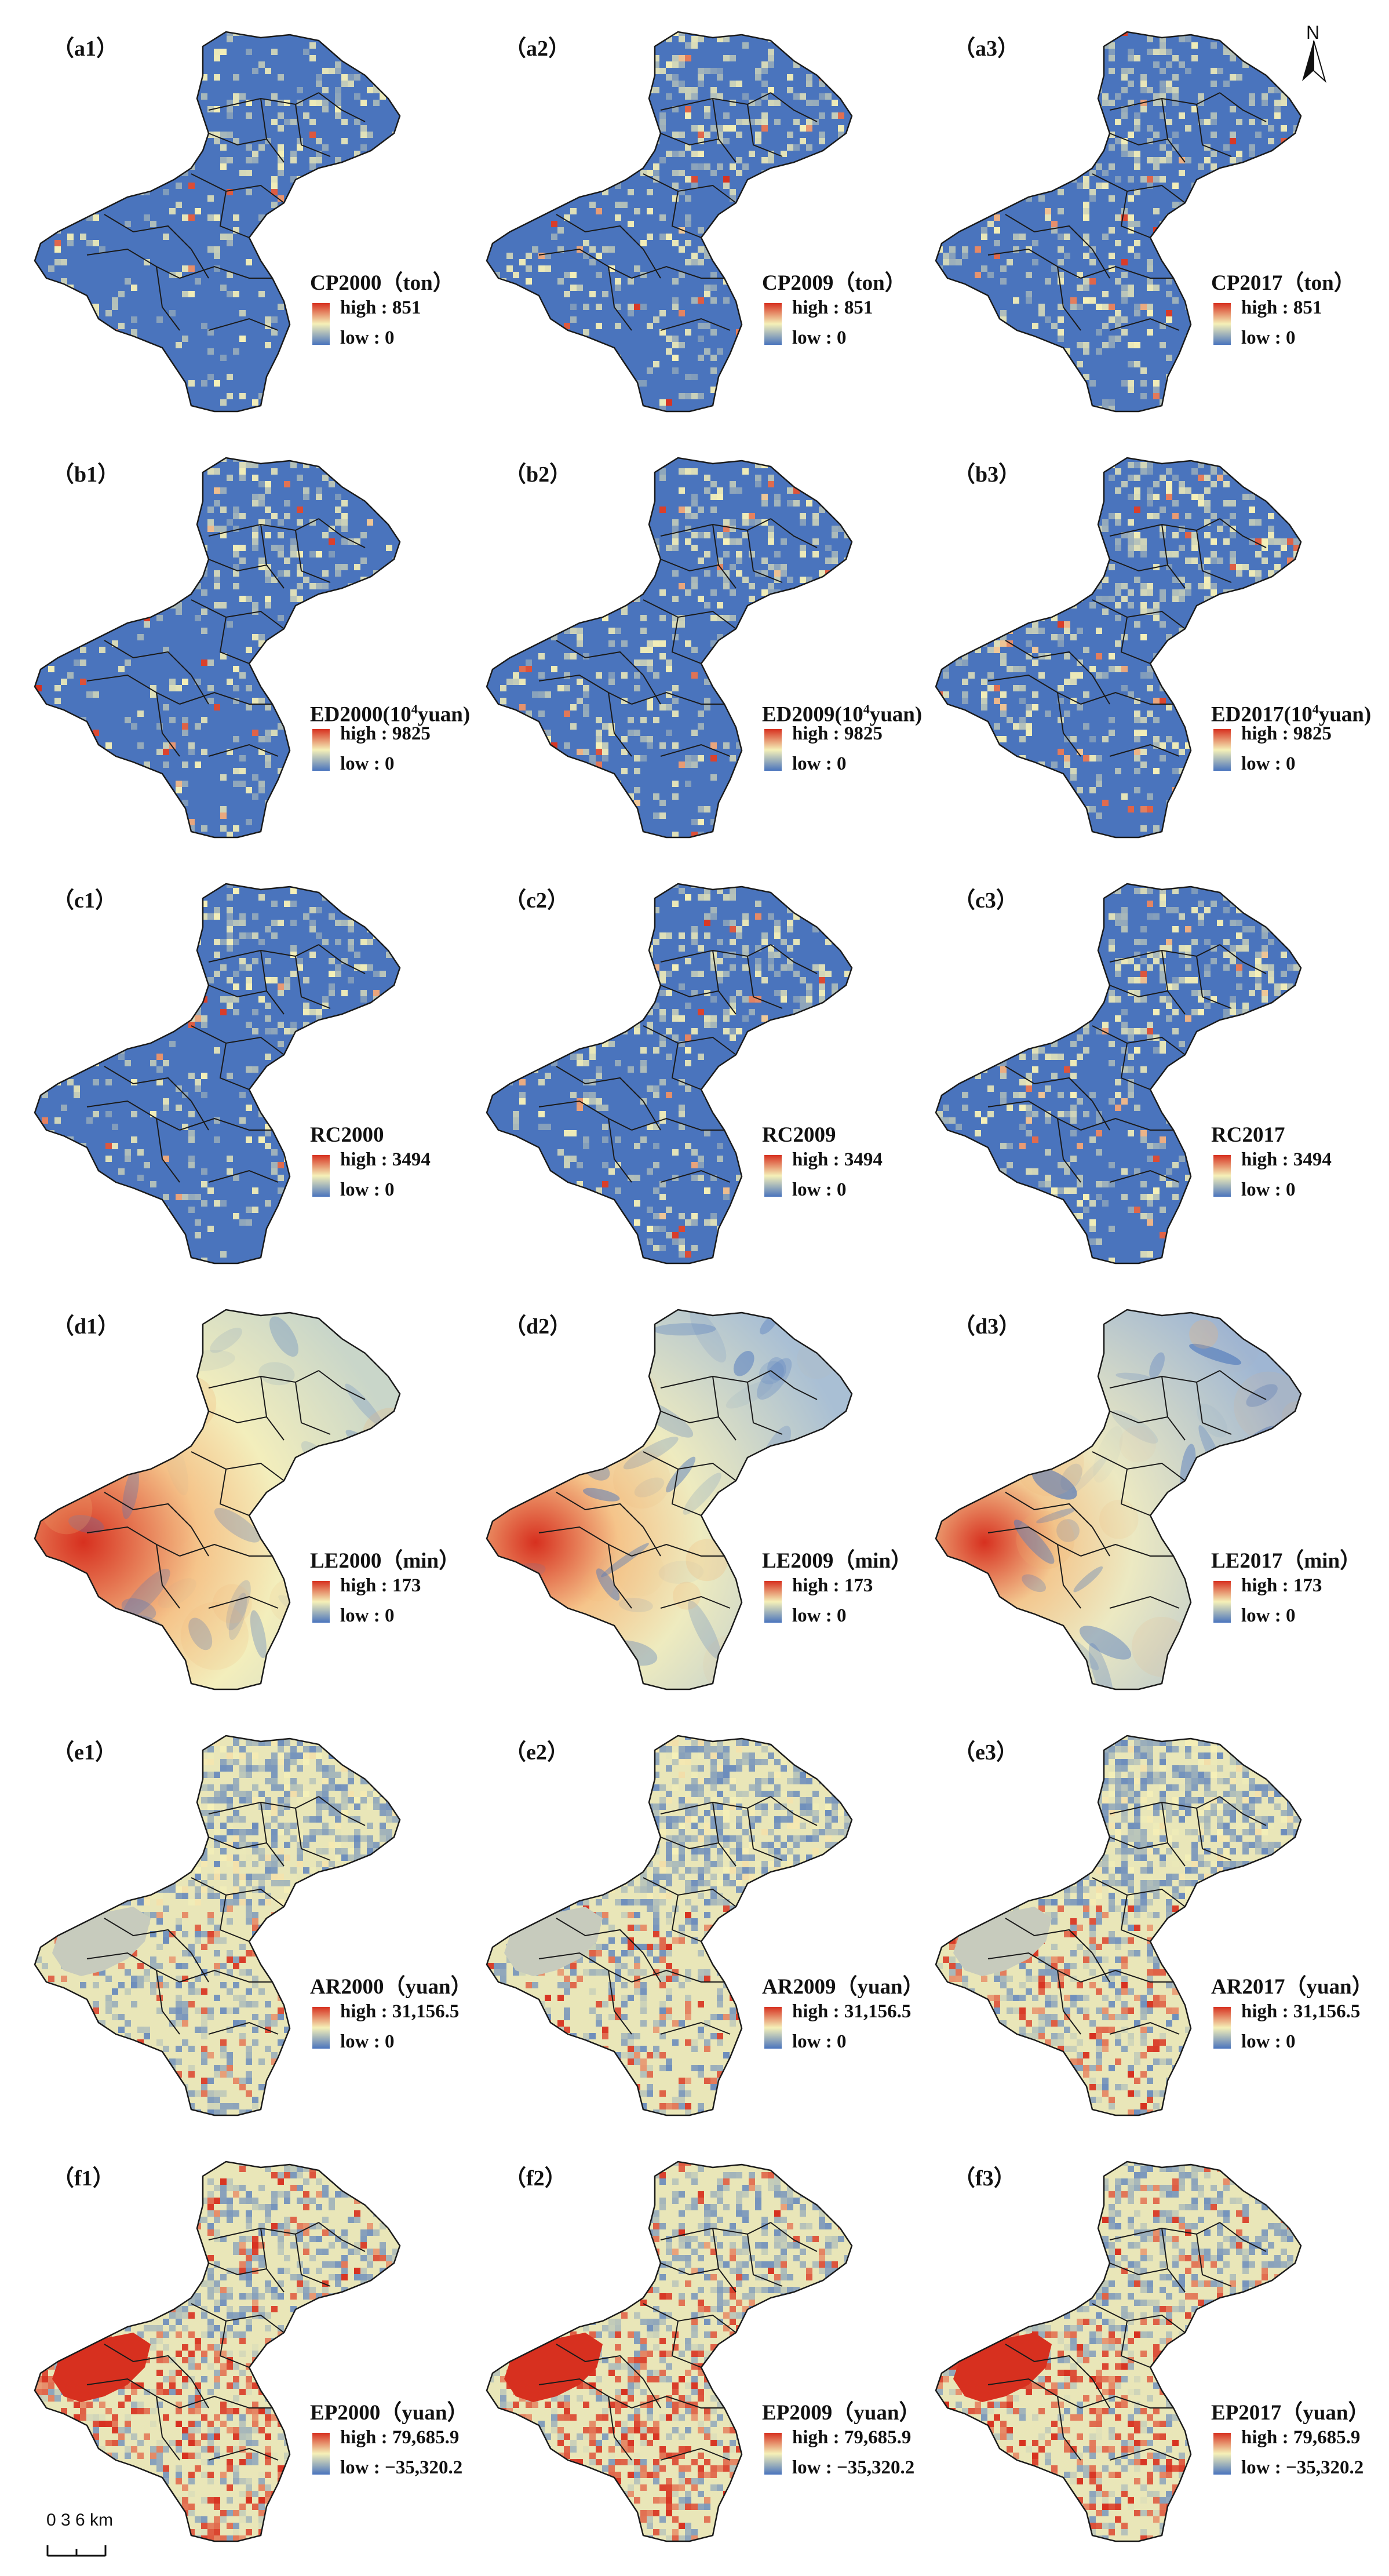 The height and width of the screenshot is (2576, 1389). What do you see at coordinates (237, 215) in the screenshot?
I see `map-panel: （a1） CP2000（ton） high : 851 low : 0` at bounding box center [237, 215].